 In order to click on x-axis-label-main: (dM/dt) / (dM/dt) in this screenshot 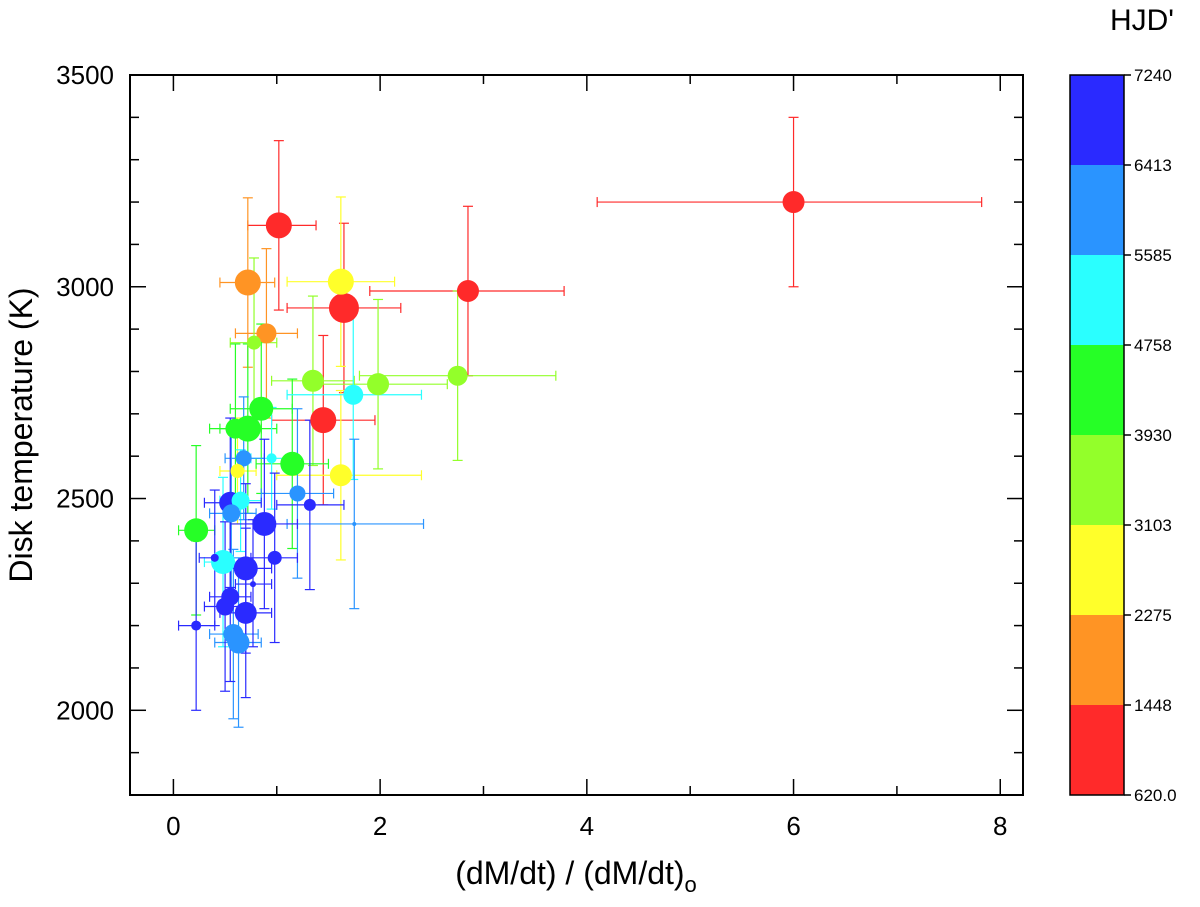, I will do `click(569, 873)`.